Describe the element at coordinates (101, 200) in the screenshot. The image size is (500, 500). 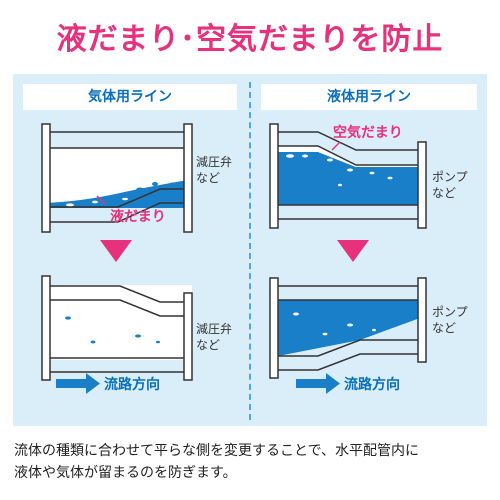
I see `liquid-pointer` at that location.